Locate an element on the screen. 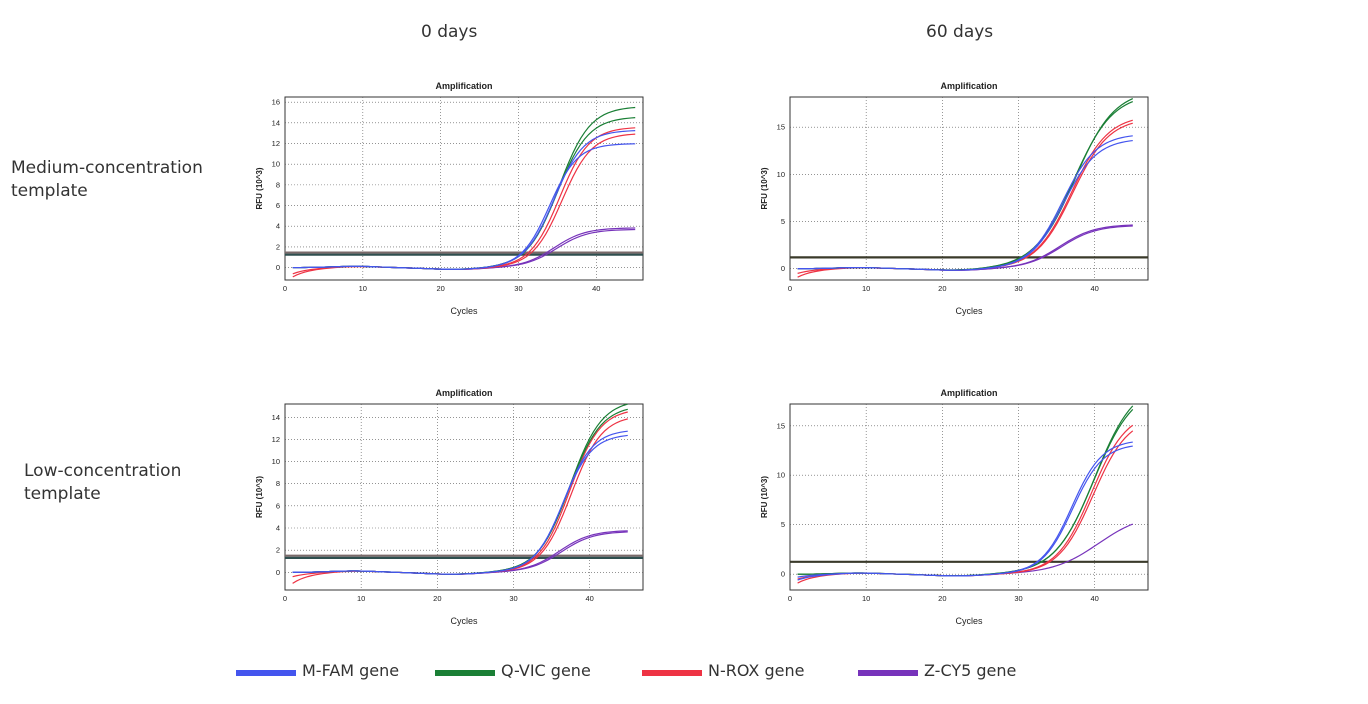  legend-swatch-n-rox is located at coordinates (672, 673).